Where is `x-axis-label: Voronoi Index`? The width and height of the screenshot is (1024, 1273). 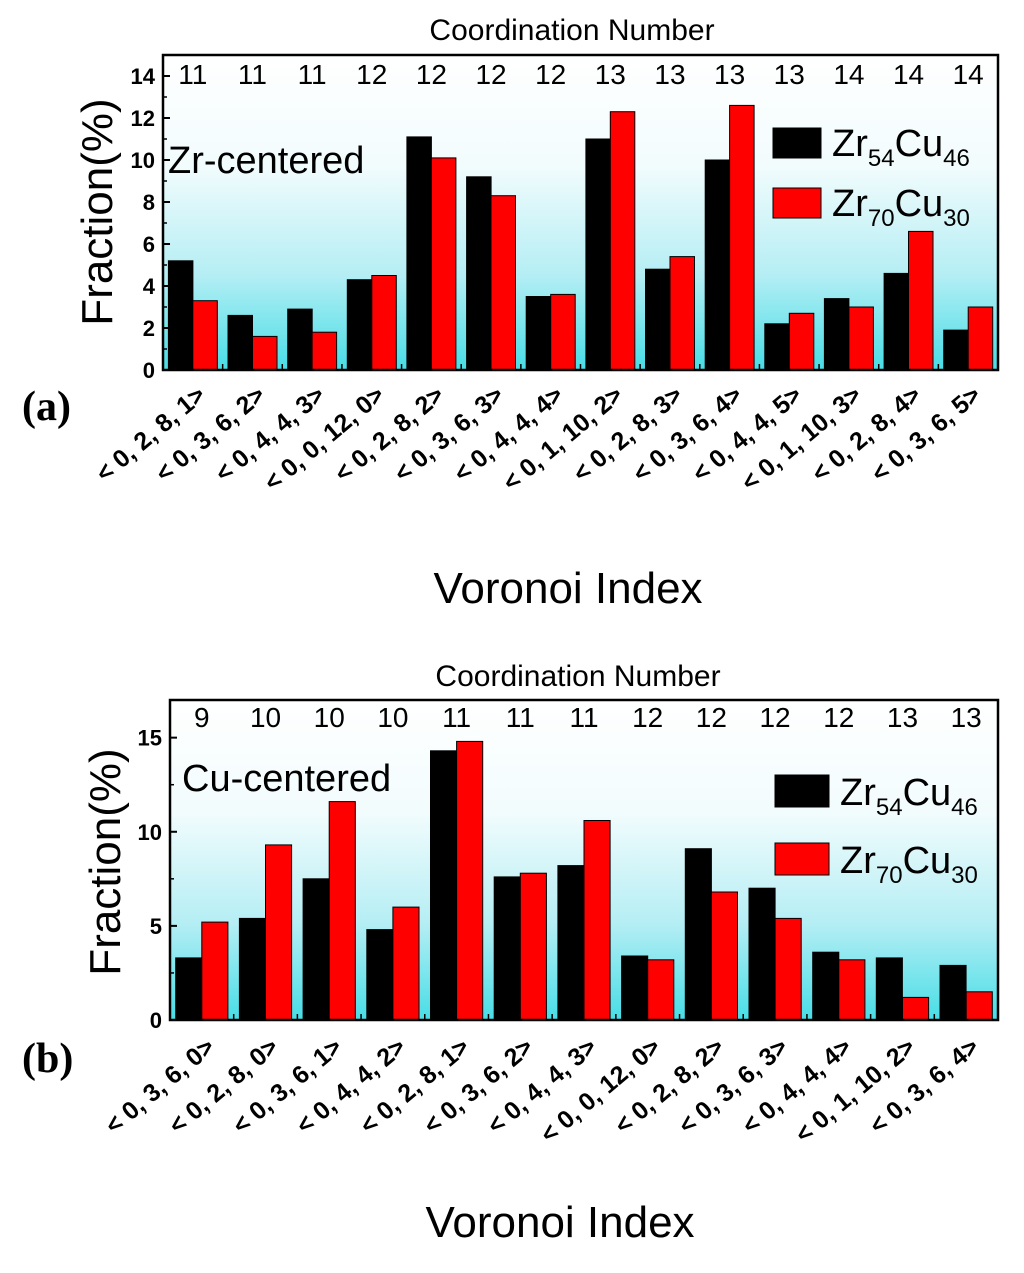 x-axis-label: Voronoi Index is located at coordinates (567, 588).